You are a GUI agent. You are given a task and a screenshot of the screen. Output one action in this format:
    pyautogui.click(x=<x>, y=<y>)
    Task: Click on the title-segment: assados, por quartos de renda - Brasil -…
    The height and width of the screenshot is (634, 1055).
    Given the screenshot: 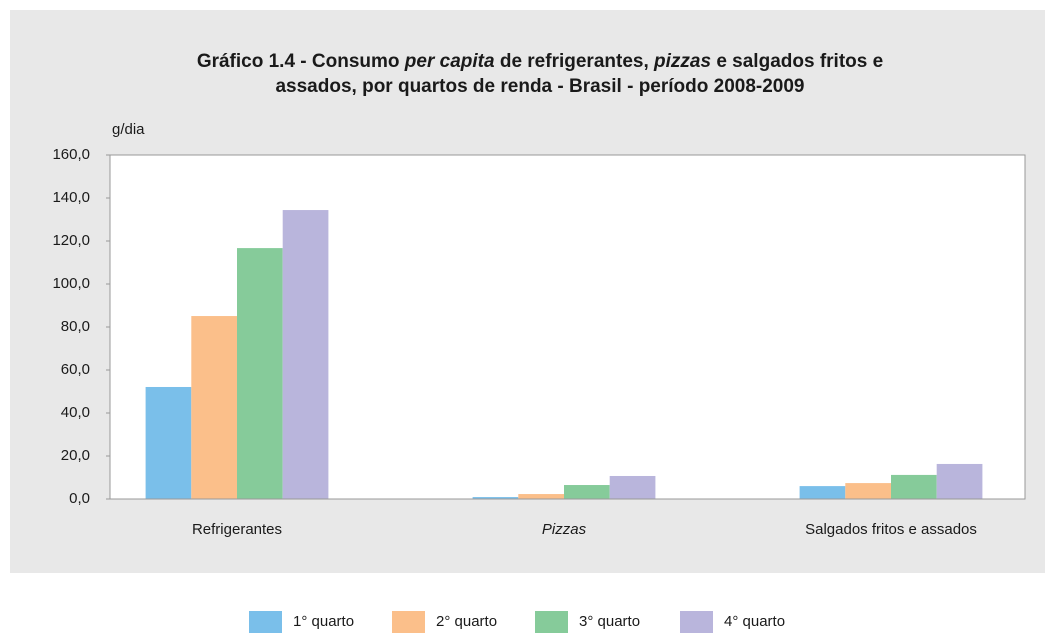 What is the action you would take?
    pyautogui.click(x=539, y=86)
    